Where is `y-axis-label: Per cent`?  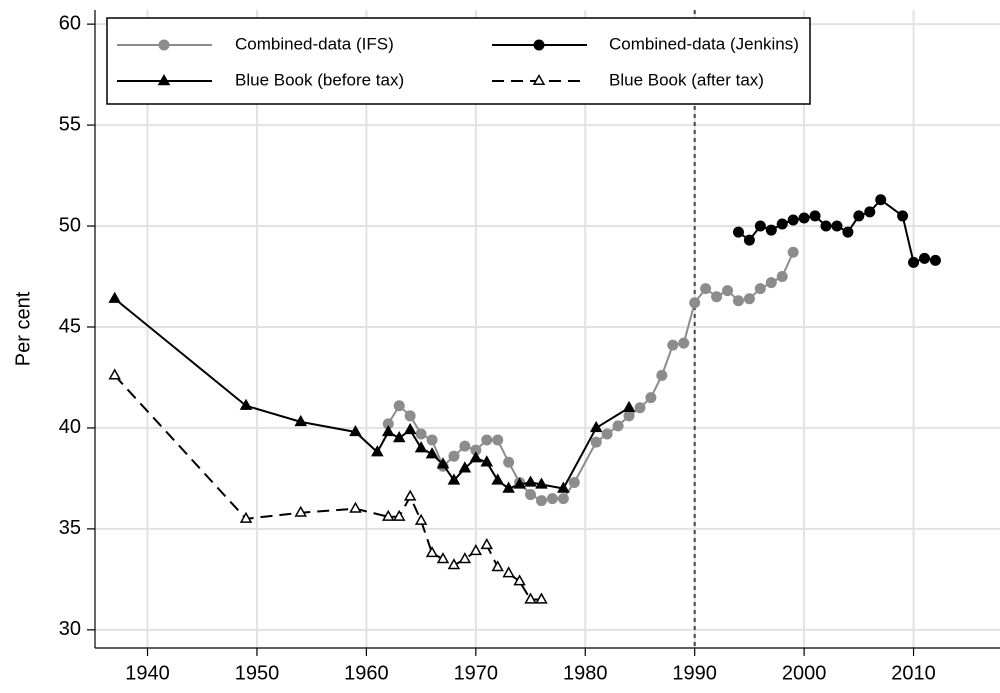
y-axis-label: Per cent is located at coordinates (23, 328).